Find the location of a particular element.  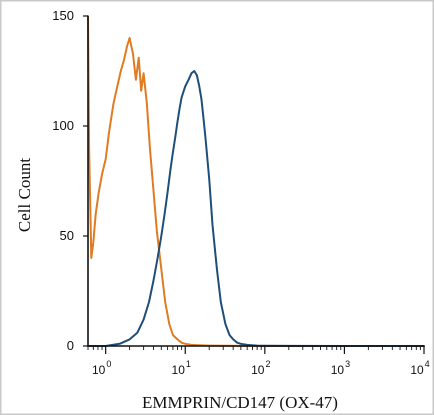

x-tick-label: 10² is located at coordinates (260, 368).